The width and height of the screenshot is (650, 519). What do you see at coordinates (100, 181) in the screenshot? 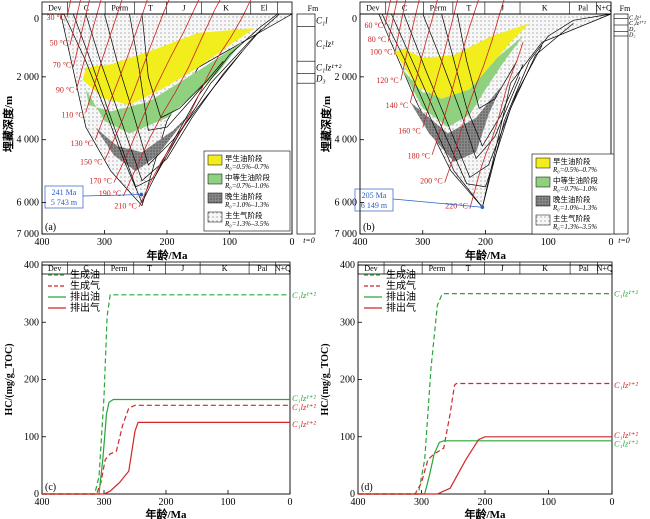
I see `isotherm-label: 170 °C` at bounding box center [100, 181].